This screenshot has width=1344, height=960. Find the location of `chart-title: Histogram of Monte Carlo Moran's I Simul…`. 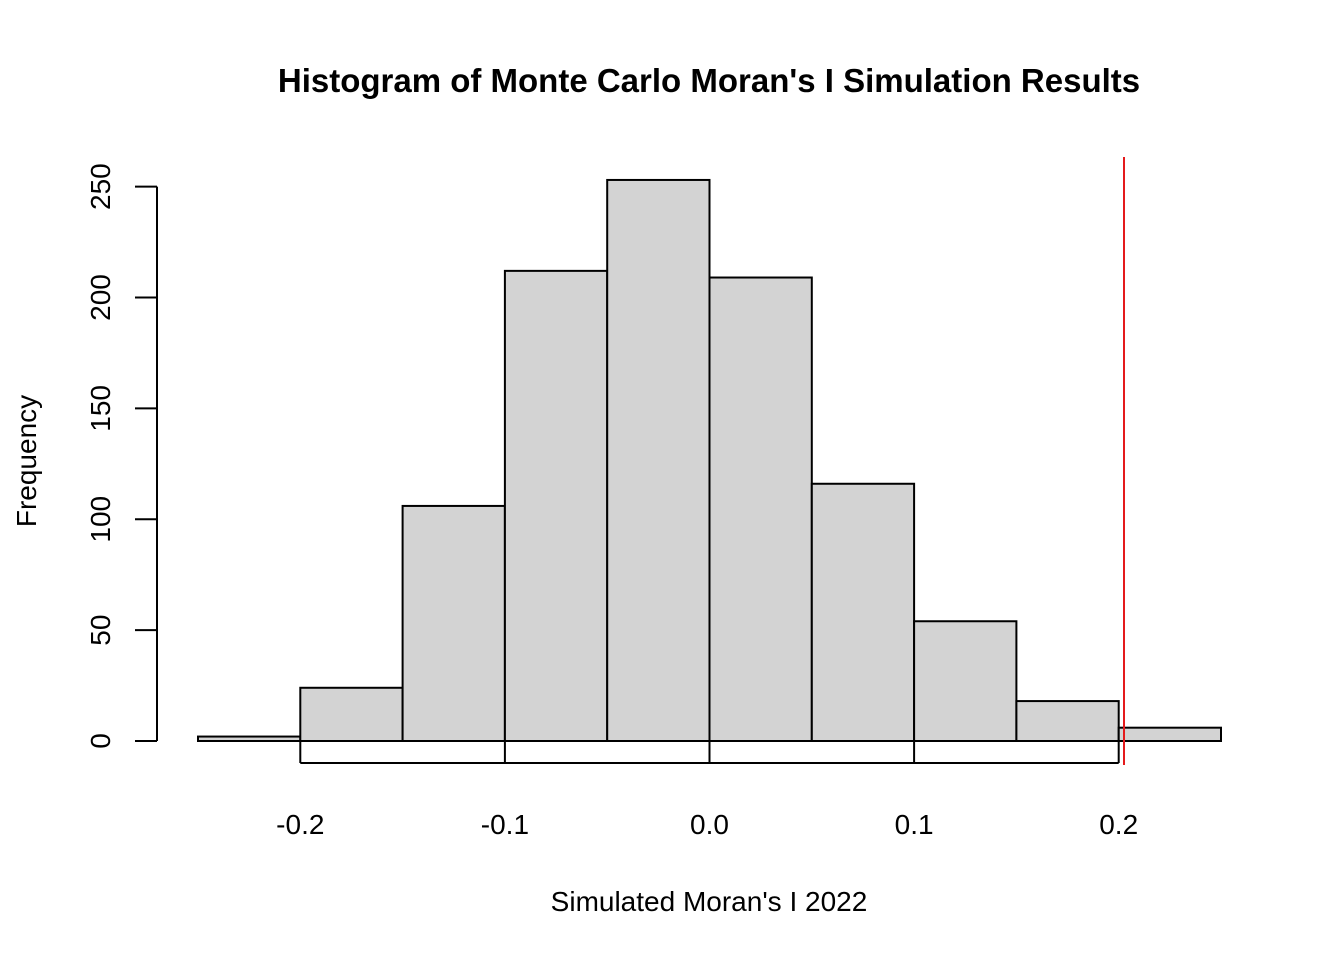

chart-title: Histogram of Monte Carlo Moran's I Simul… is located at coordinates (709, 80).